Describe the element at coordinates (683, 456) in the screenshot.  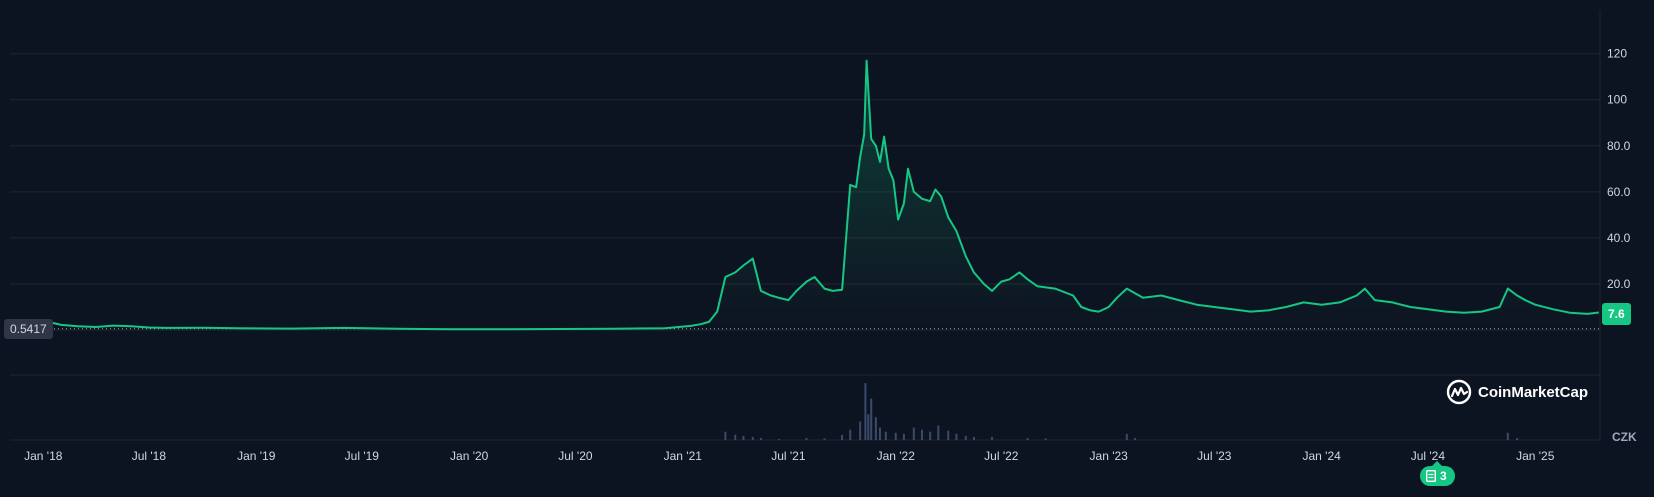
I see `x-tick-label: Jan '21` at that location.